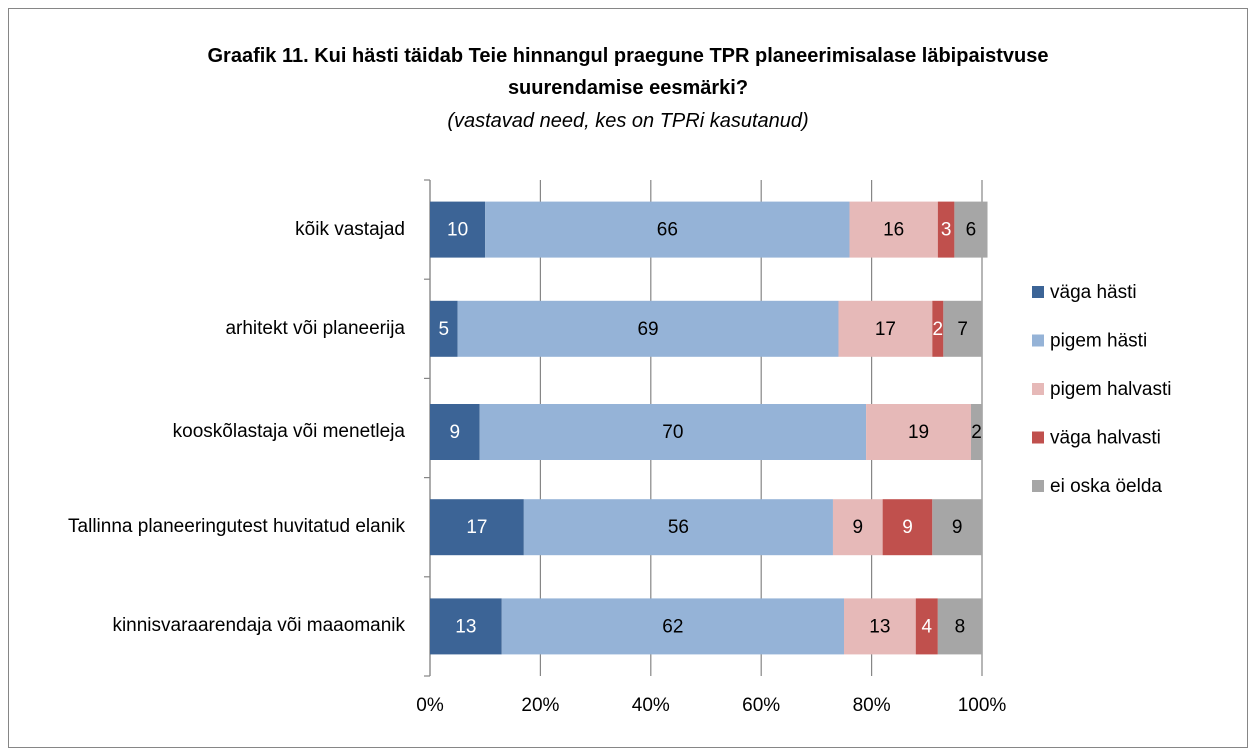 This screenshot has height=756, width=1256. I want to click on data-label: 4, so click(927, 626).